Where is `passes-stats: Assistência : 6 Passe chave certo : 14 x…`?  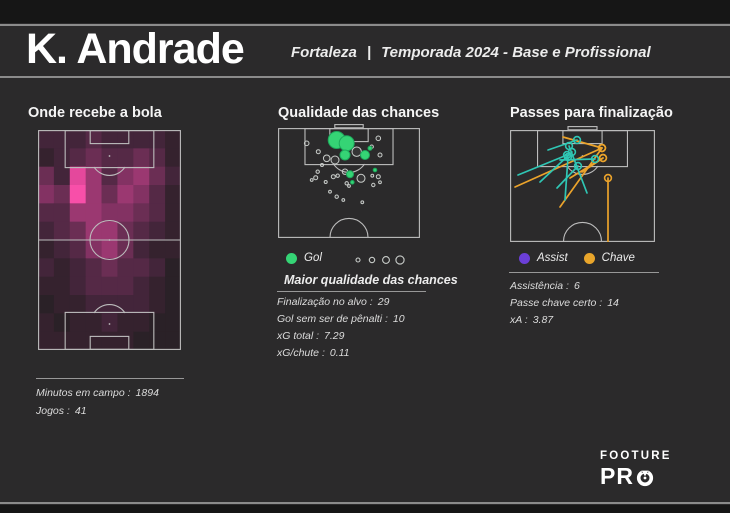
passes-stats: Assistência : 6 Passe chave certo : 14 x… is located at coordinates (564, 303).